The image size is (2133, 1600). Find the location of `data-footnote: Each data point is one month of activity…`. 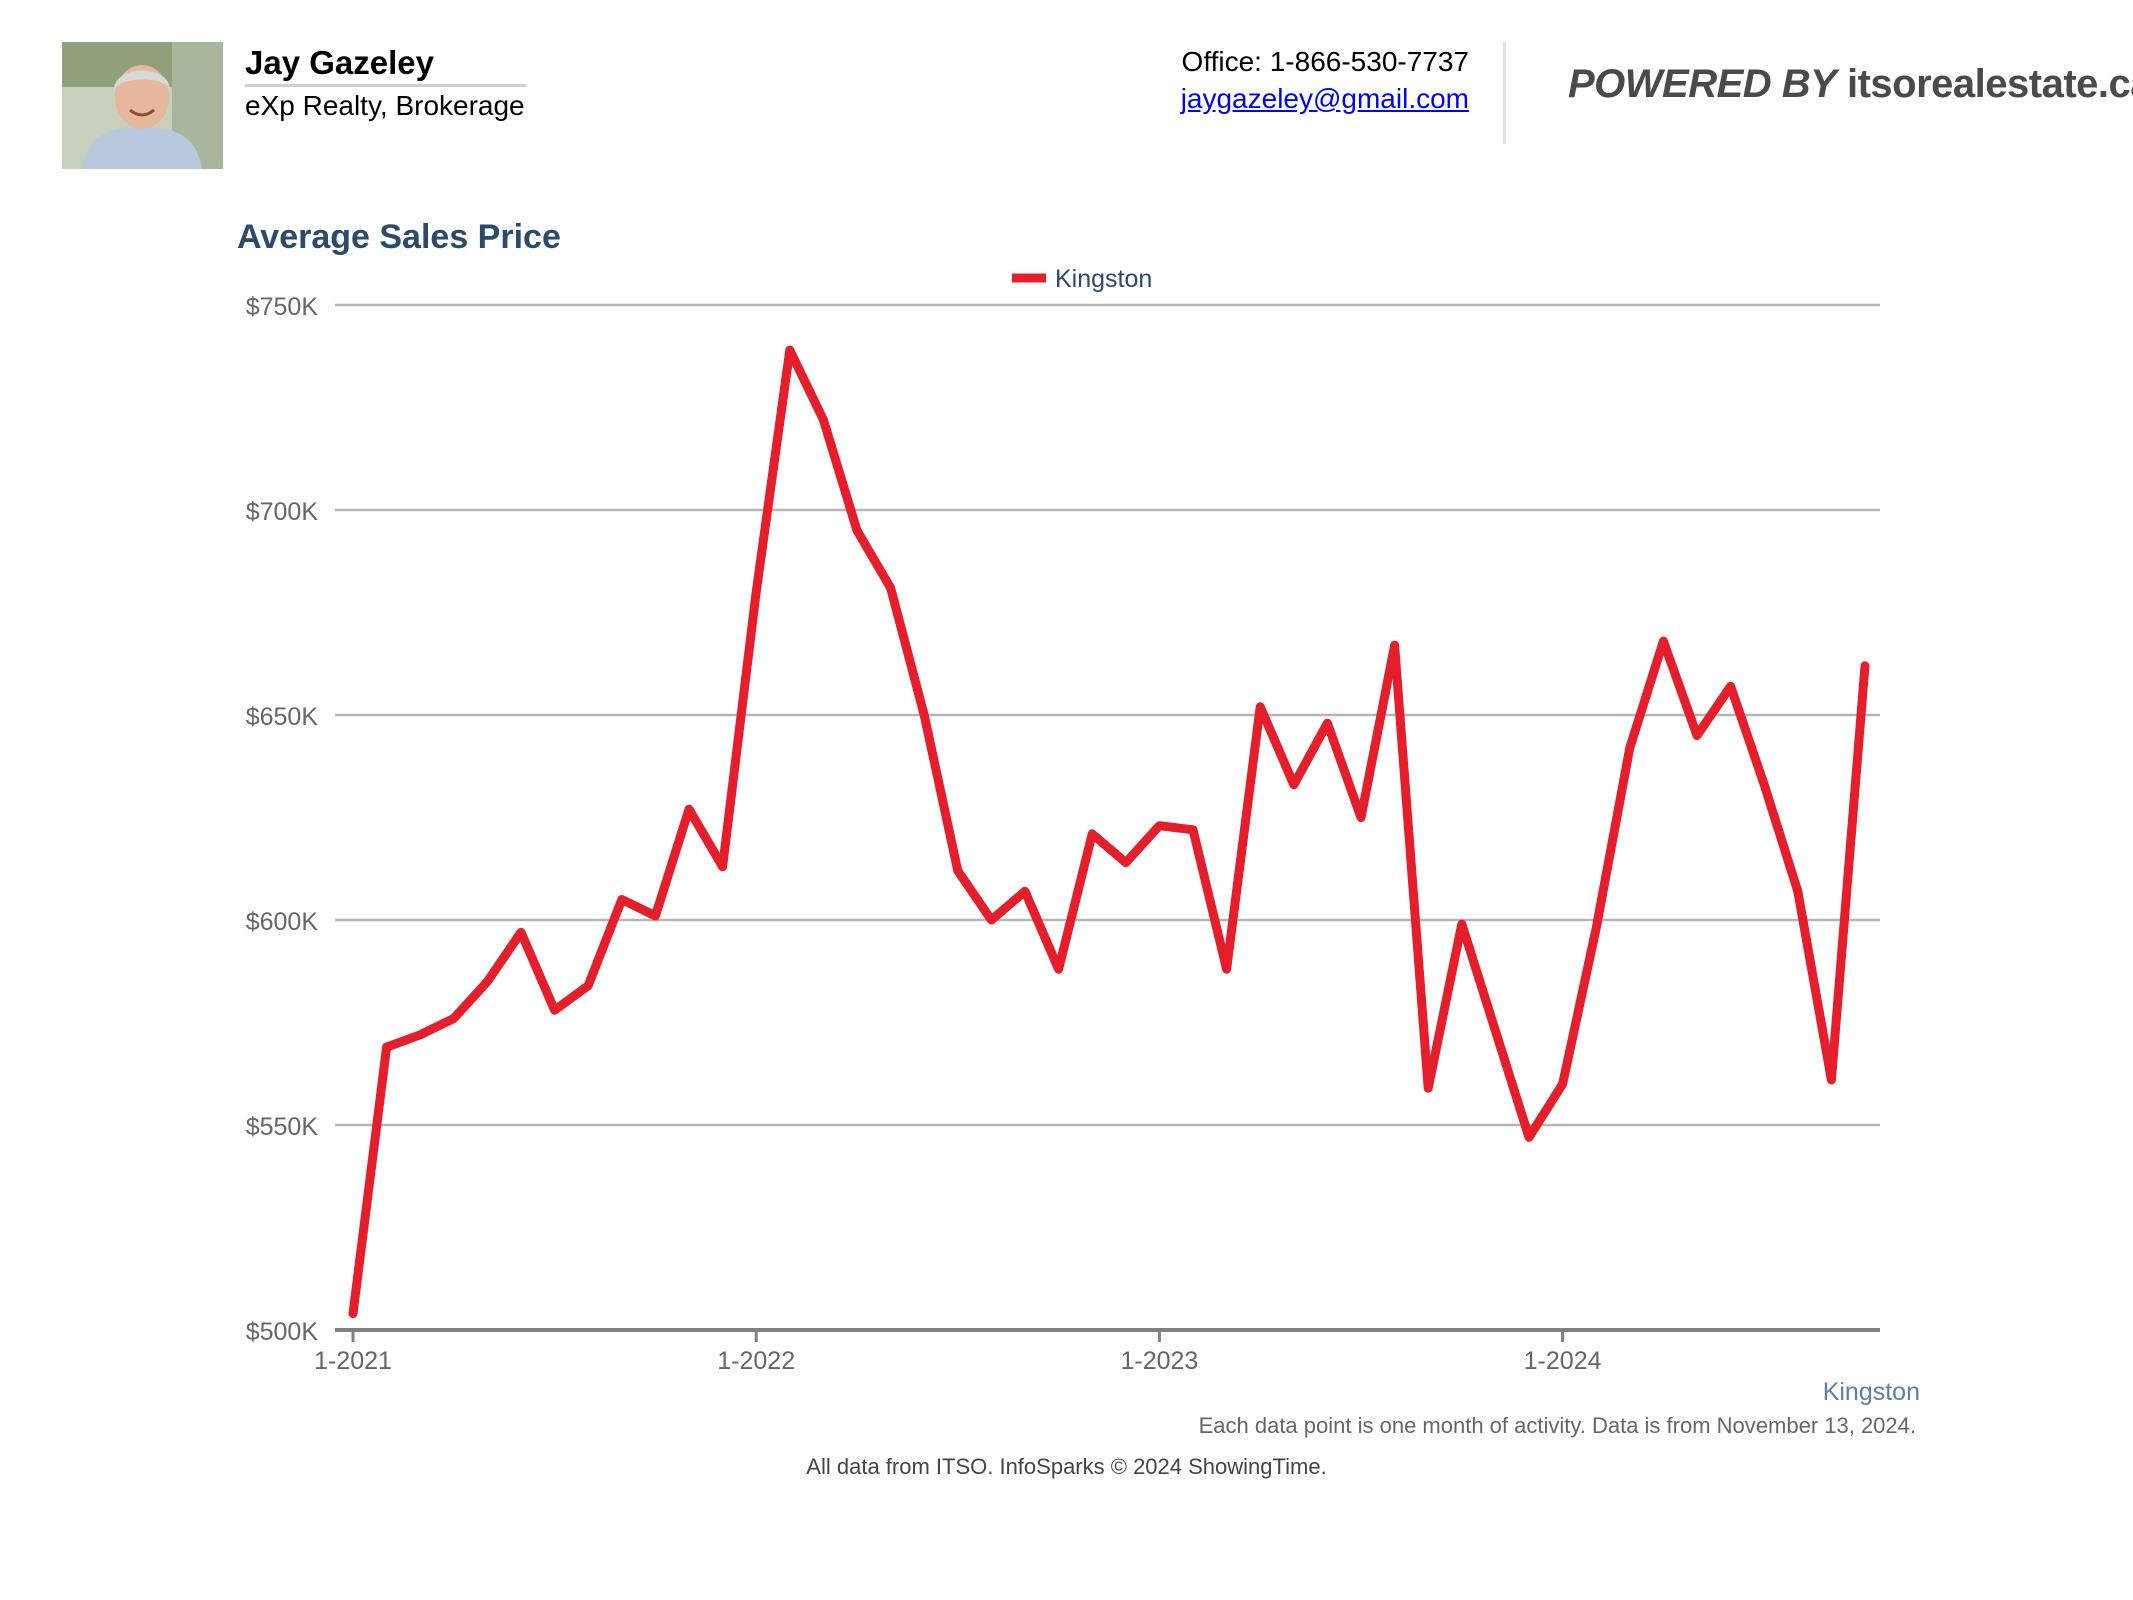

data-footnote: Each data point is one month of activity… is located at coordinates (1557, 1425).